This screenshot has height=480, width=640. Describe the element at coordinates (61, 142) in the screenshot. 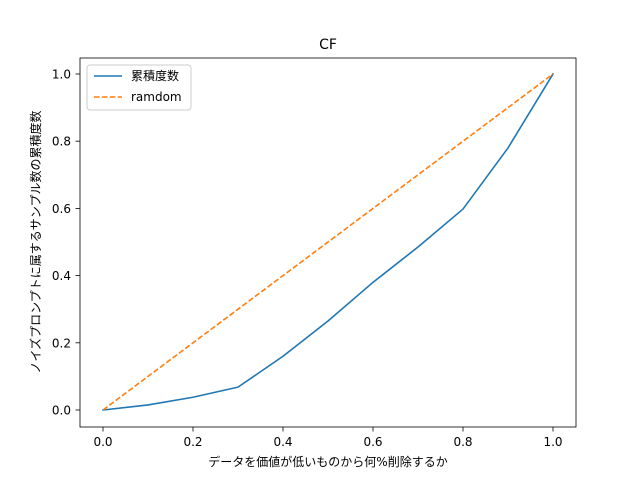

I see `y-tick-label: 0.8` at that location.